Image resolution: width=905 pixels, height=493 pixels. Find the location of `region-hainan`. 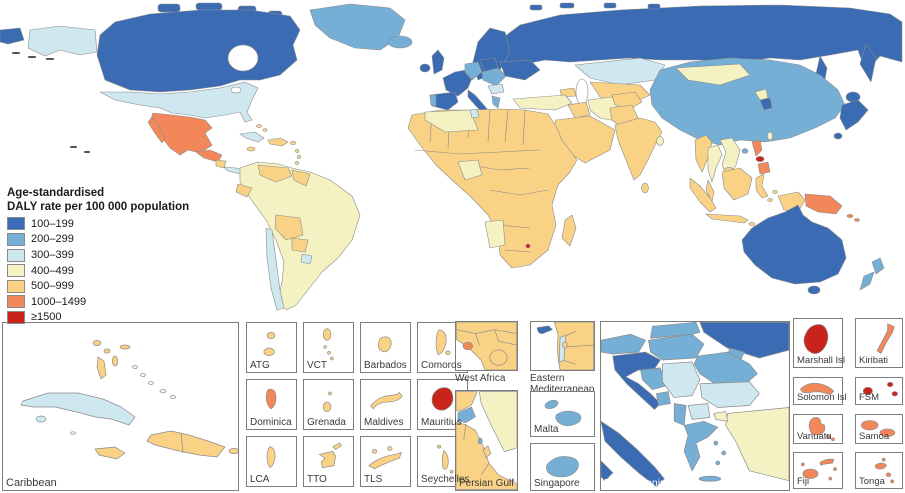

region-hainan is located at coordinates (745, 151).